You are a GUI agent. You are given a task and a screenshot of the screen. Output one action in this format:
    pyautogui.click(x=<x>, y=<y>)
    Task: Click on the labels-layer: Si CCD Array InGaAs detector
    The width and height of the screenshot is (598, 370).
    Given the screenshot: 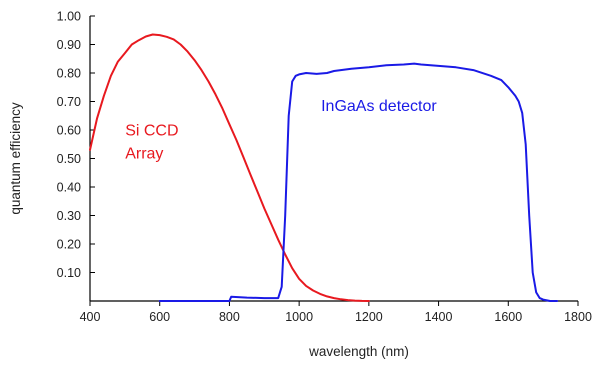 What is the action you would take?
    pyautogui.click(x=281, y=130)
    